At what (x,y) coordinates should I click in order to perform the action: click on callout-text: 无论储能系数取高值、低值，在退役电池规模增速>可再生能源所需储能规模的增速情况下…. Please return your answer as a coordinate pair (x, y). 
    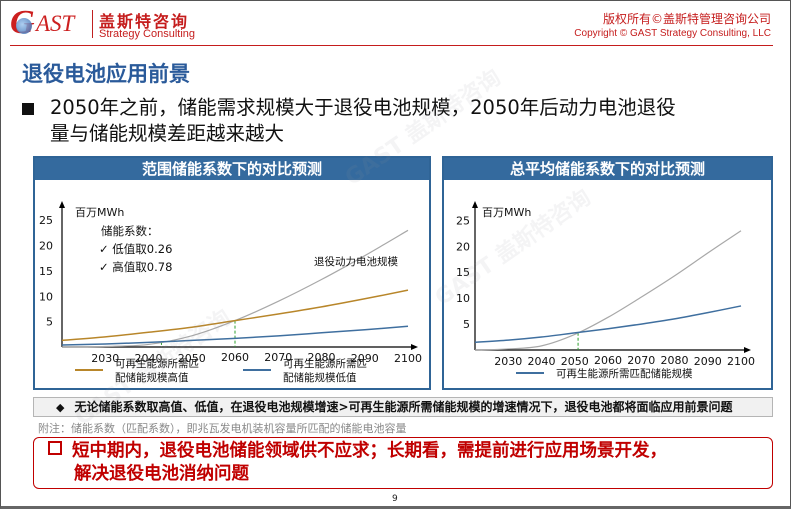
    Looking at the image, I should click on (403, 407).